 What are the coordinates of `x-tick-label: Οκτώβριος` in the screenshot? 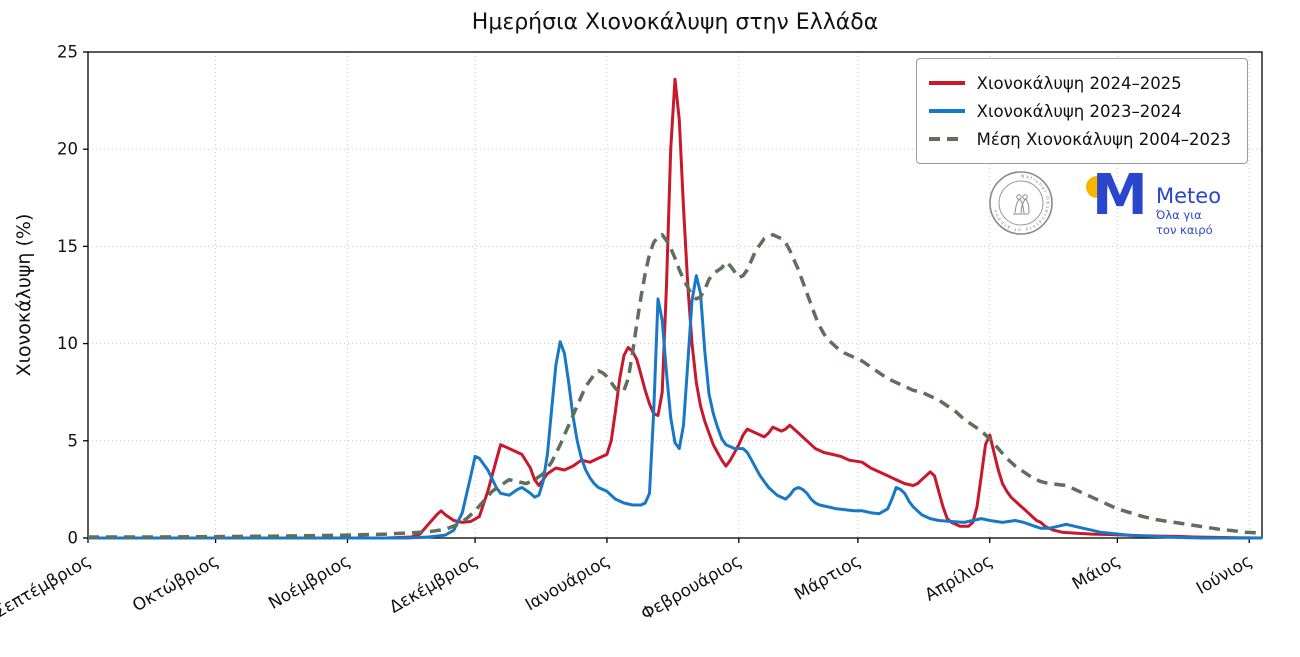 It's located at (175, 583).